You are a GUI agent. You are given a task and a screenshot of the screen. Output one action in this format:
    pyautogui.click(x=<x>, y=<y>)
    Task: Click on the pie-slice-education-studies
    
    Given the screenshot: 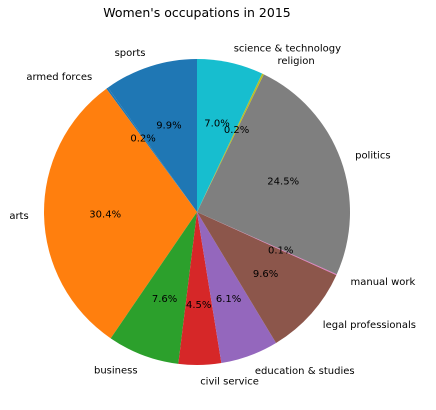 What is the action you would take?
    pyautogui.click(x=237, y=288)
    